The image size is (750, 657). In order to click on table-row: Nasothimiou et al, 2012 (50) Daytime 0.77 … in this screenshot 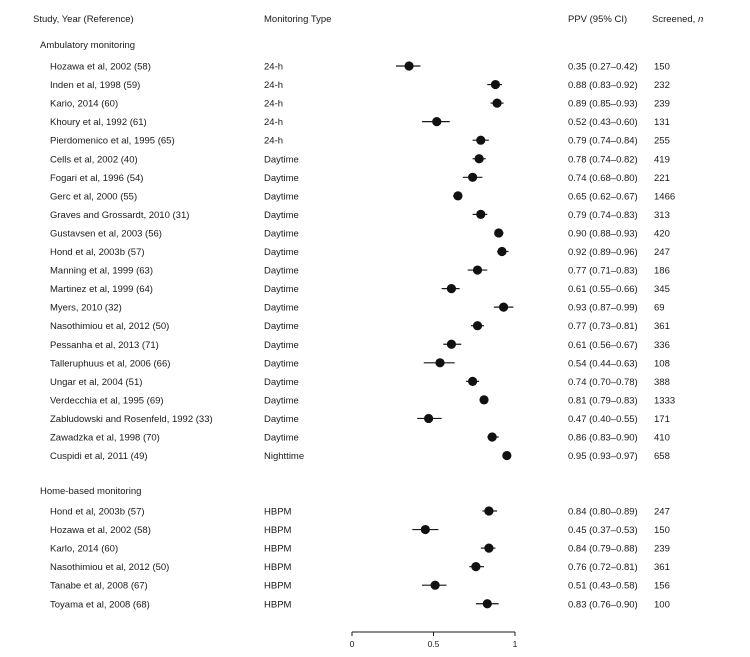, I will do `click(360, 326)`.